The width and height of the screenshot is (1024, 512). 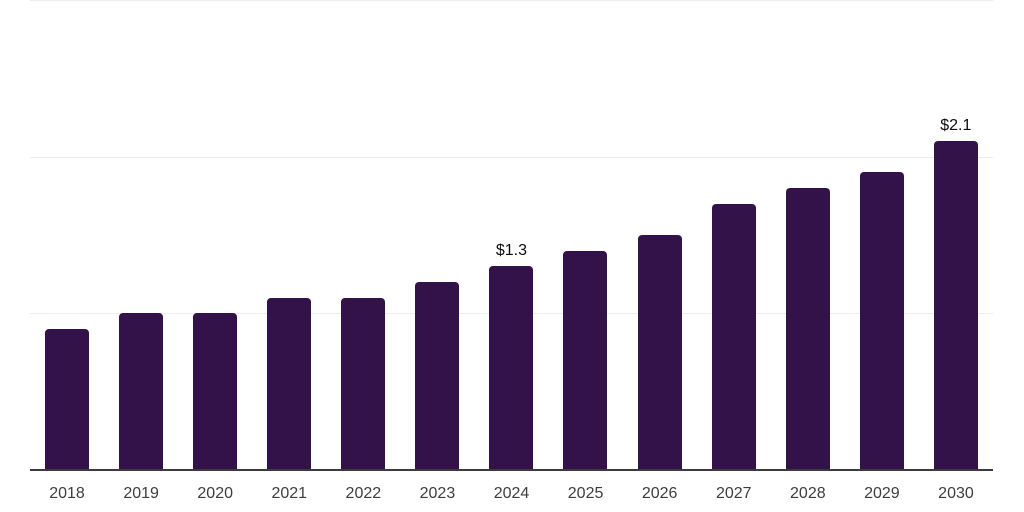 I want to click on bar-2026, so click(x=659, y=352).